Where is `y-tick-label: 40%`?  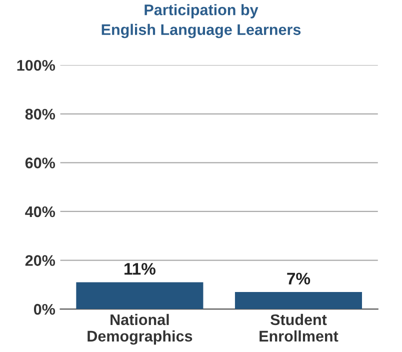
y-tick-label: 40% is located at coordinates (40, 212).